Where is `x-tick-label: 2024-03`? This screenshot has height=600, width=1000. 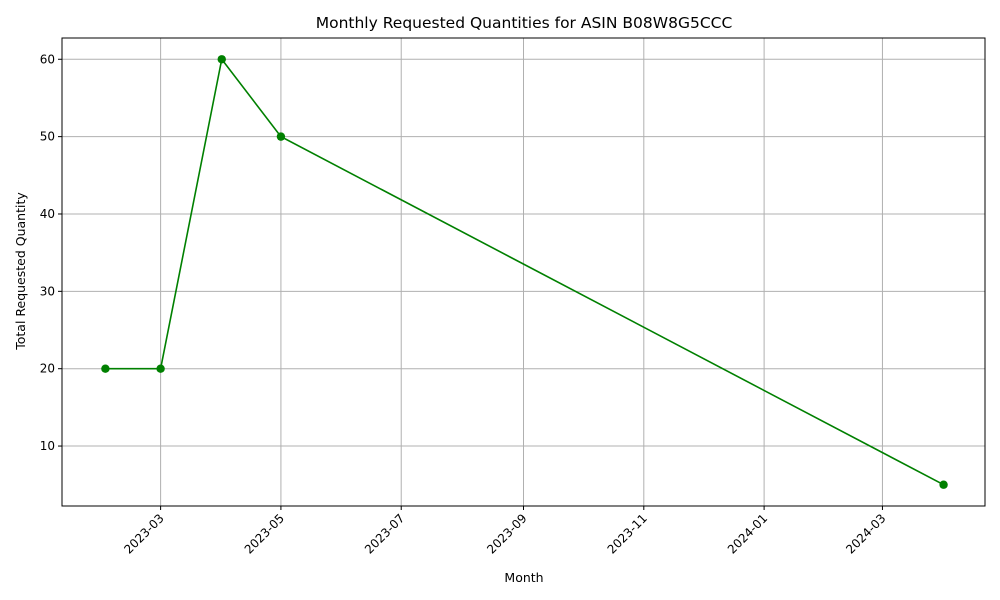 x-tick-label: 2024-03 is located at coordinates (865, 533).